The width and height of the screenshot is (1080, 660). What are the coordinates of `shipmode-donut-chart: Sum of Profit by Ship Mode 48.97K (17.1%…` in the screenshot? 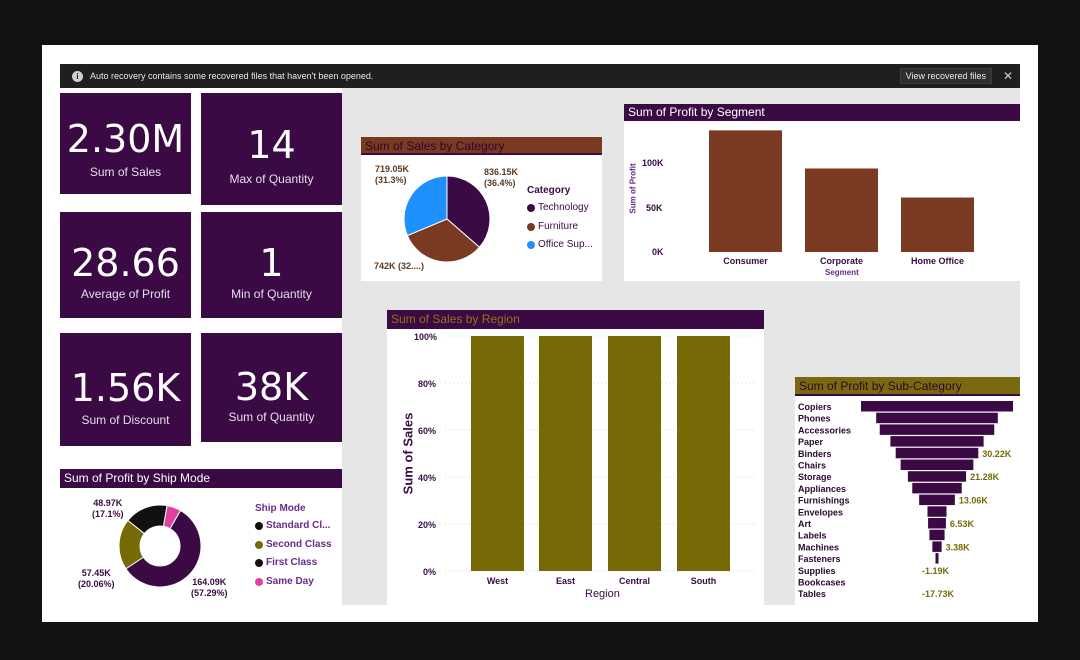 It's located at (201, 537).